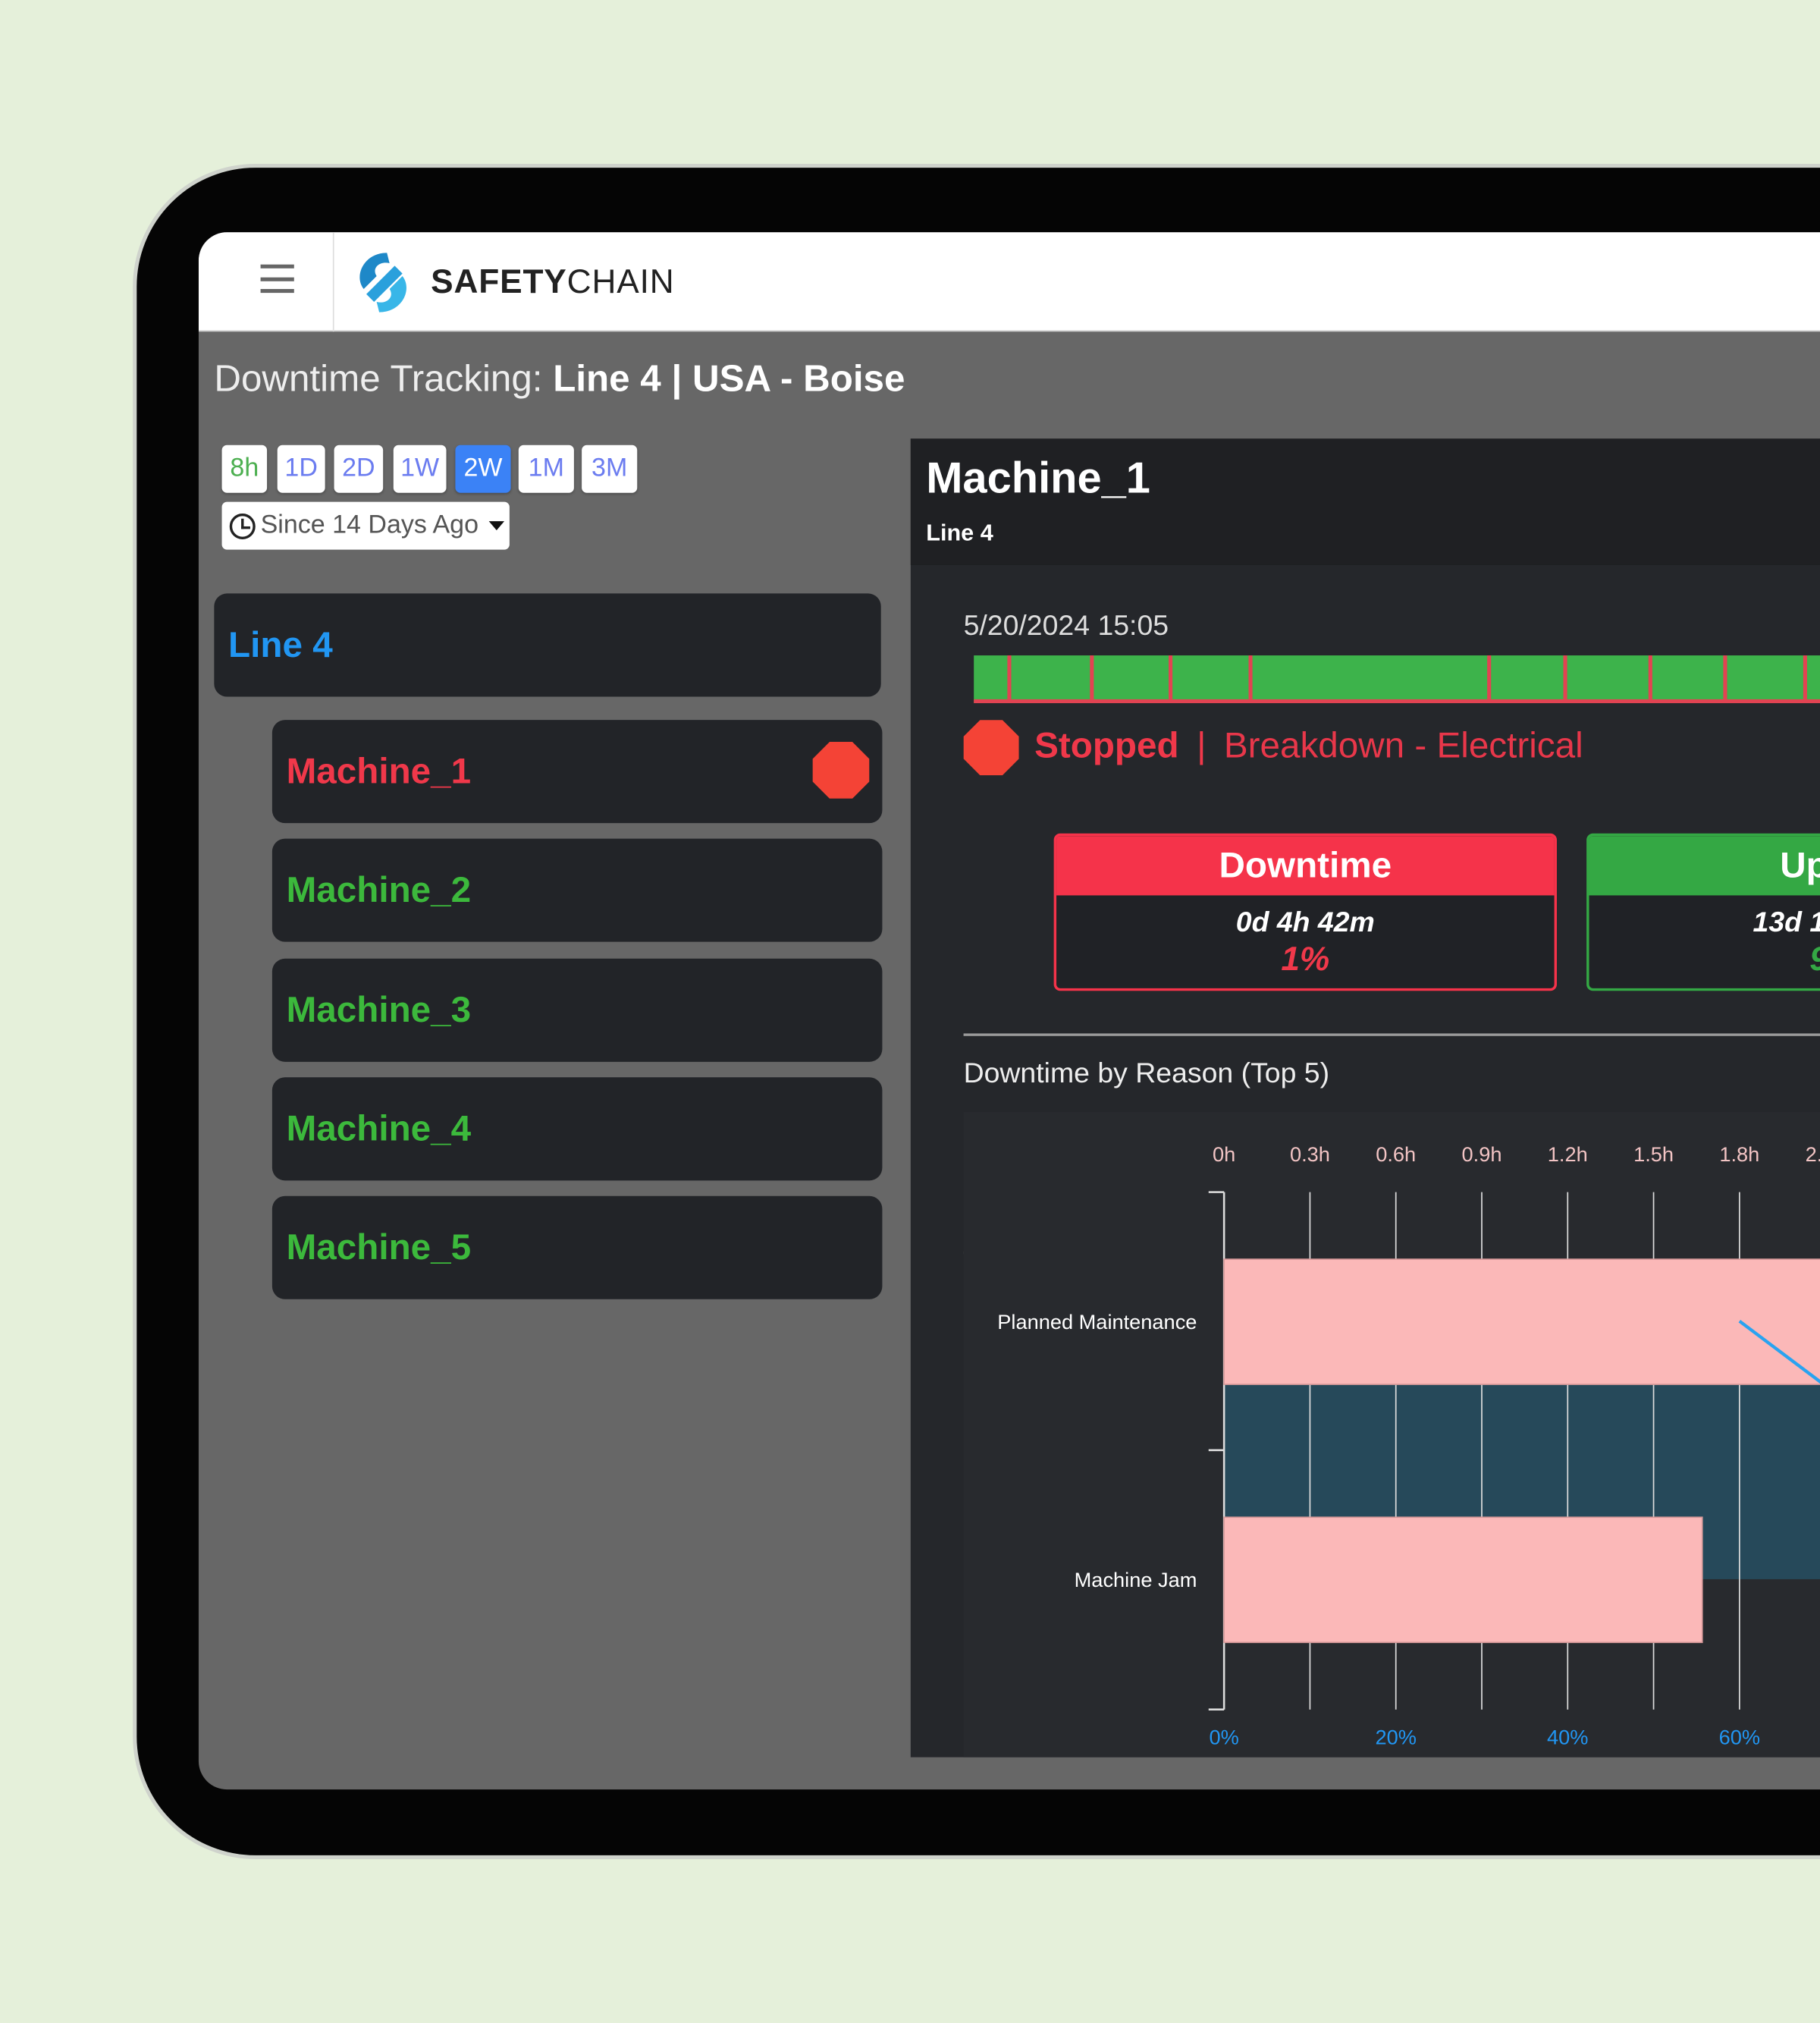 The width and height of the screenshot is (1820, 2023). I want to click on brand-name: SAFETYCHAIN, so click(552, 282).